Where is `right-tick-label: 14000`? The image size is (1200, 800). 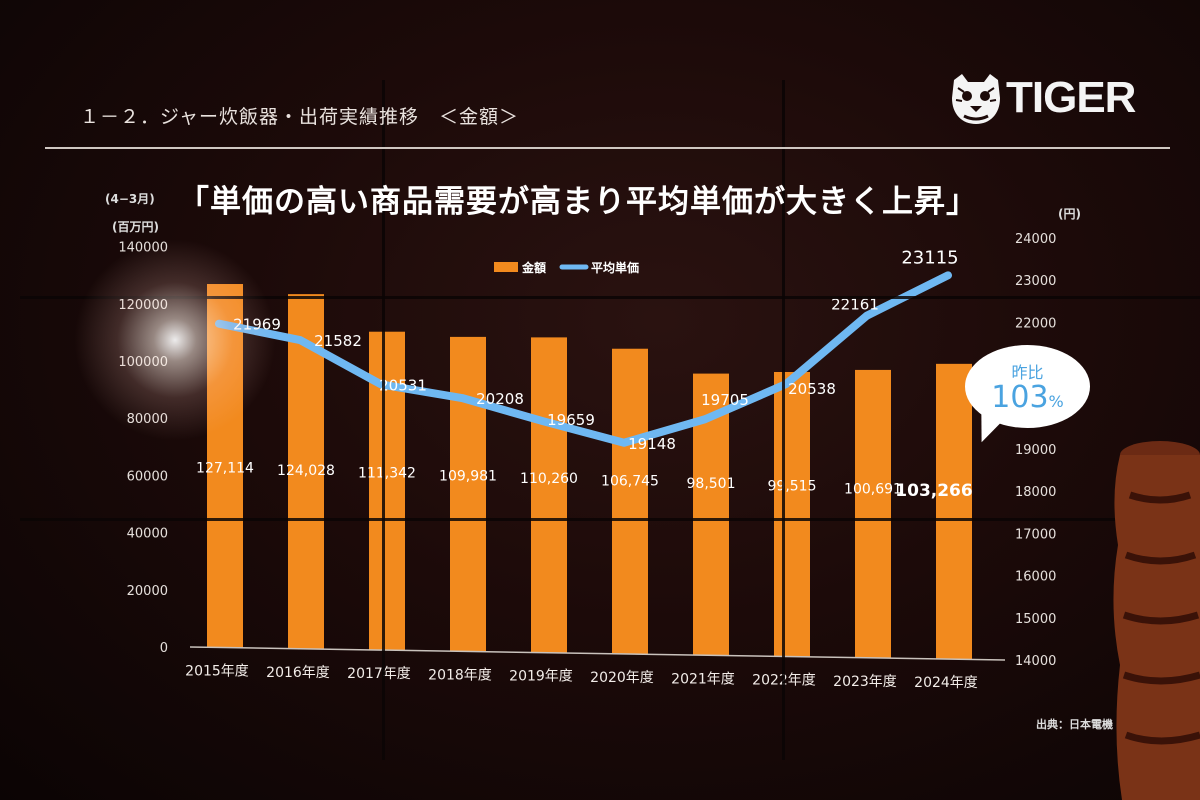 right-tick-label: 14000 is located at coordinates (1035, 661).